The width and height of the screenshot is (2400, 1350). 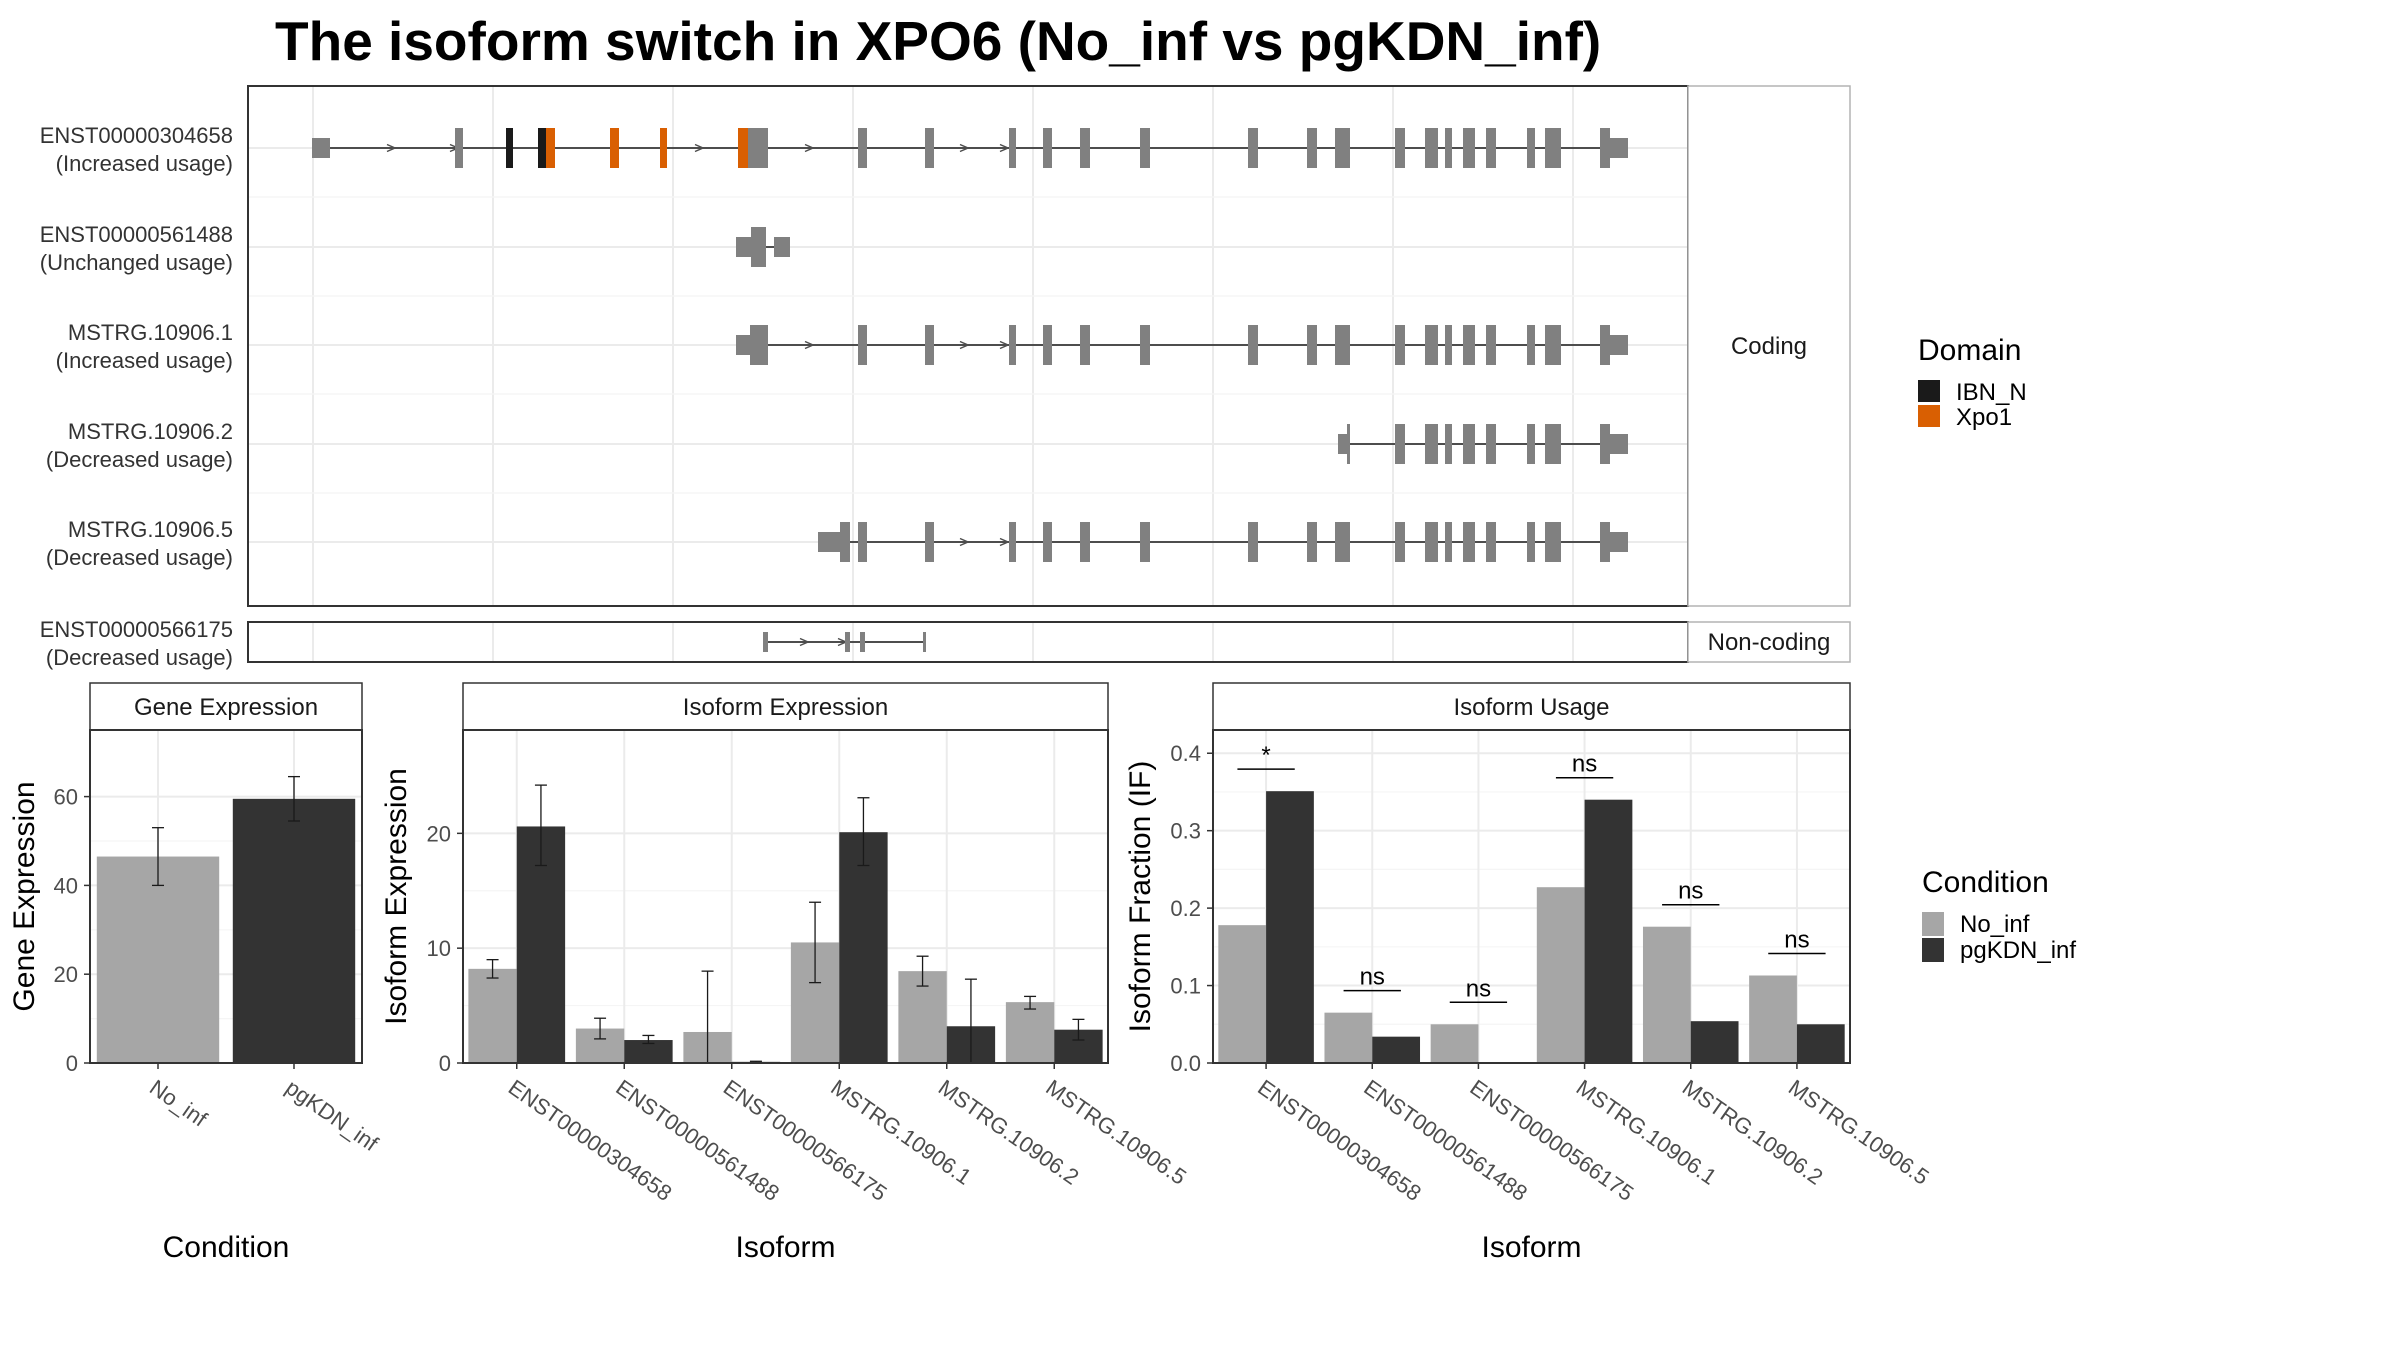 What do you see at coordinates (1929, 391) in the screenshot?
I see `ibn-n-swatch` at bounding box center [1929, 391].